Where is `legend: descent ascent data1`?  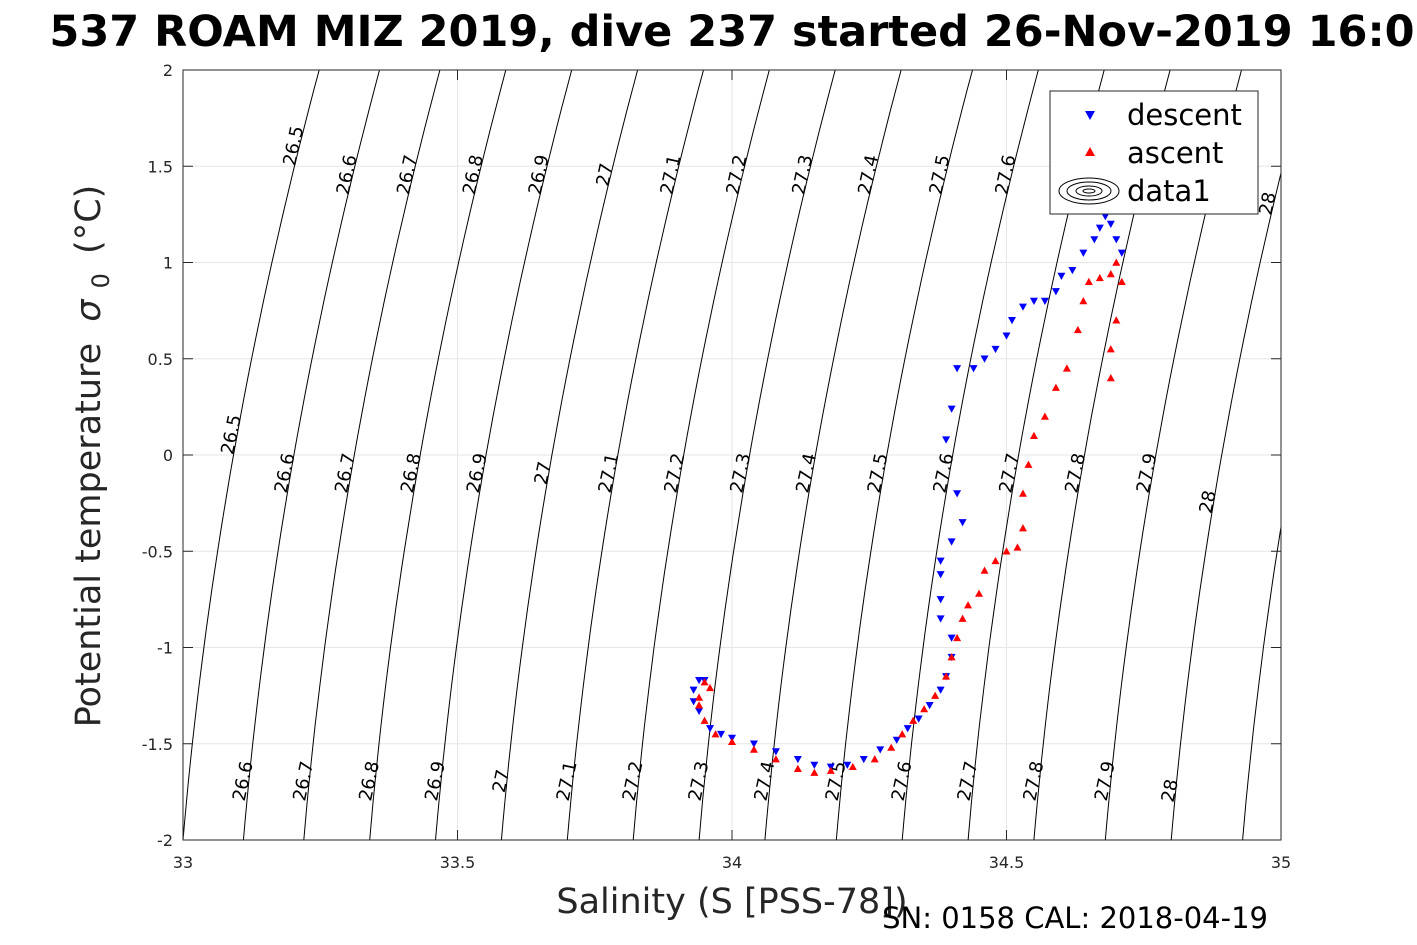
legend: descent ascent data1 is located at coordinates (1154, 152).